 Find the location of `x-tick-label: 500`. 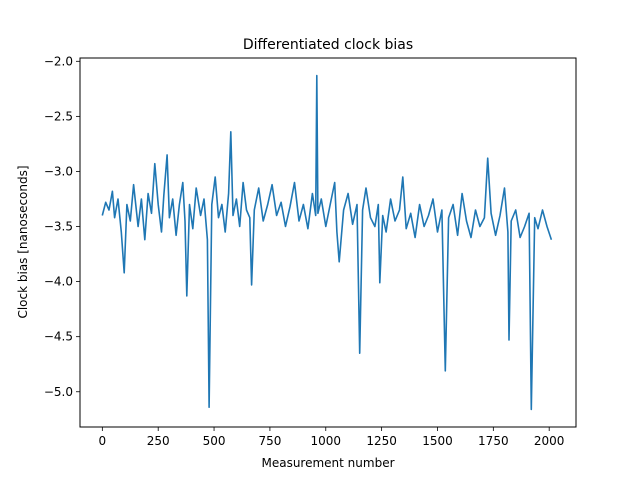

x-tick-label: 500 is located at coordinates (214, 441).